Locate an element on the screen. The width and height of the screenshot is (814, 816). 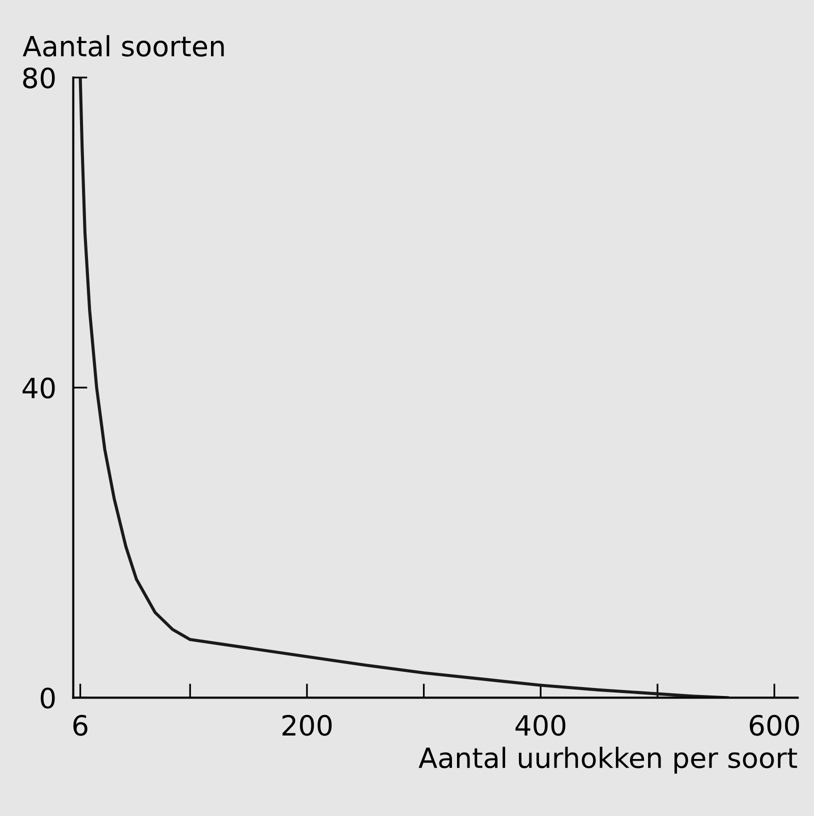
x-tick-label: 6 is located at coordinates (80, 725).